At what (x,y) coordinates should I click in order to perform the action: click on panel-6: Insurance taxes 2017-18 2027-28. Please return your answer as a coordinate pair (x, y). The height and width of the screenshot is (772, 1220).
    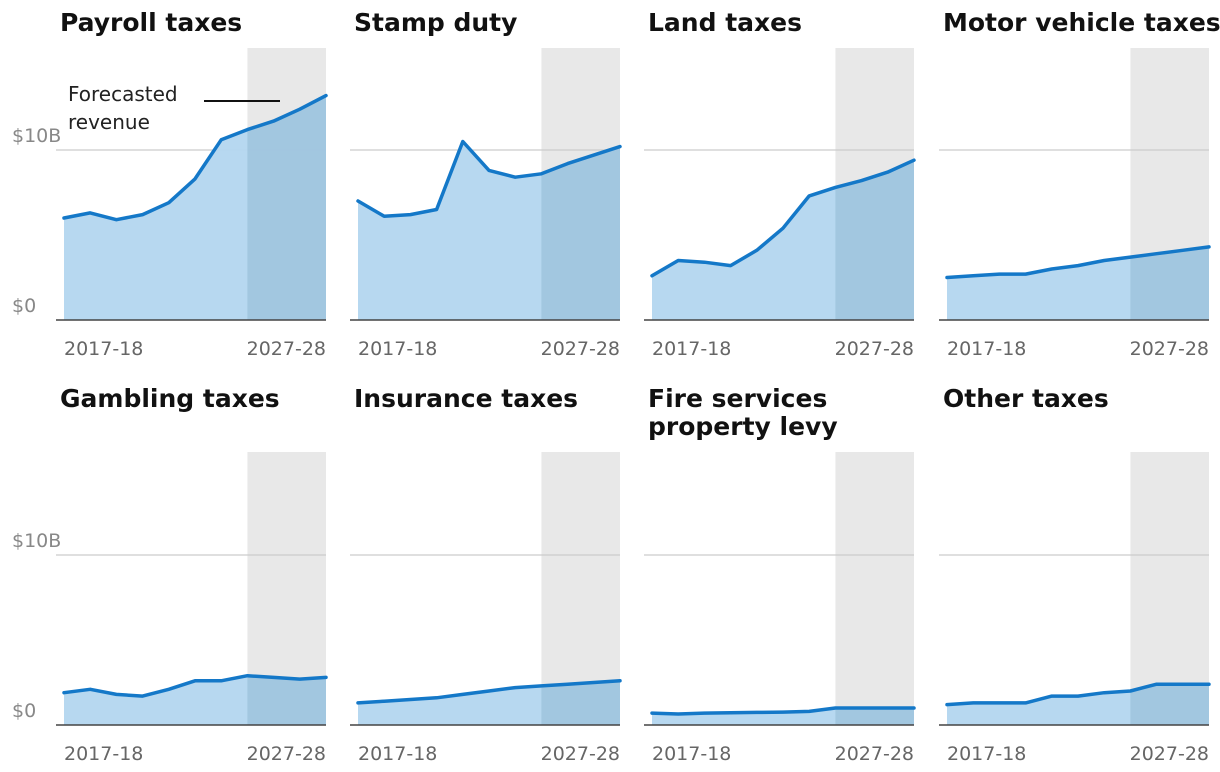
    Looking at the image, I should click on (486, 574).